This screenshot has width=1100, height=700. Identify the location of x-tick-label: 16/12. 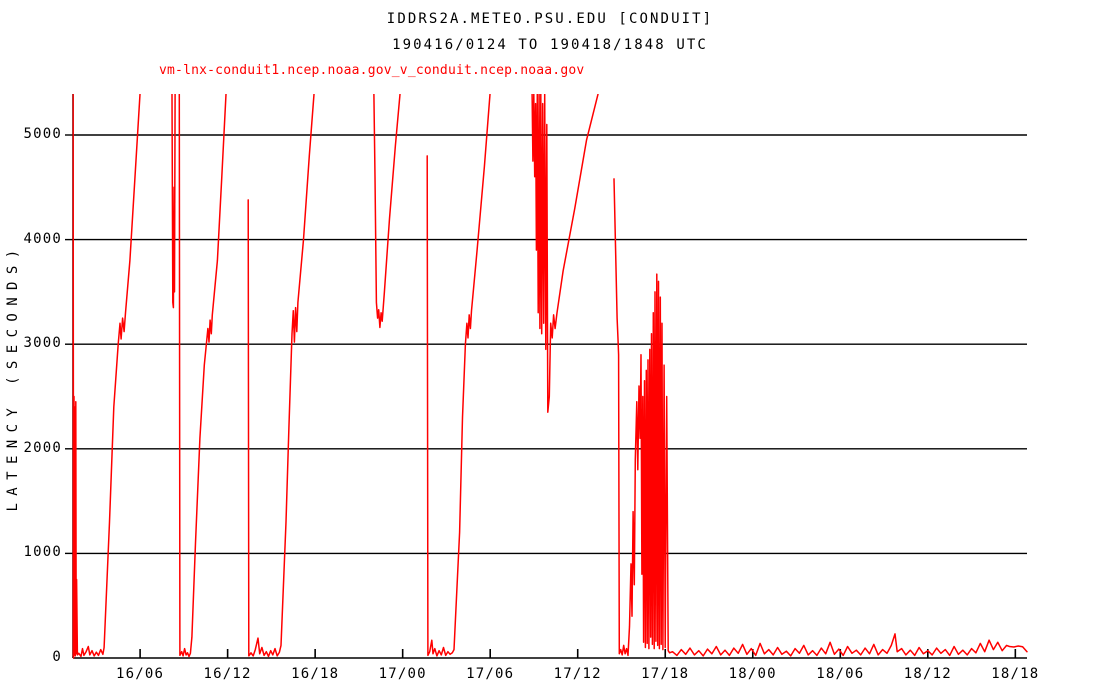
(227, 674).